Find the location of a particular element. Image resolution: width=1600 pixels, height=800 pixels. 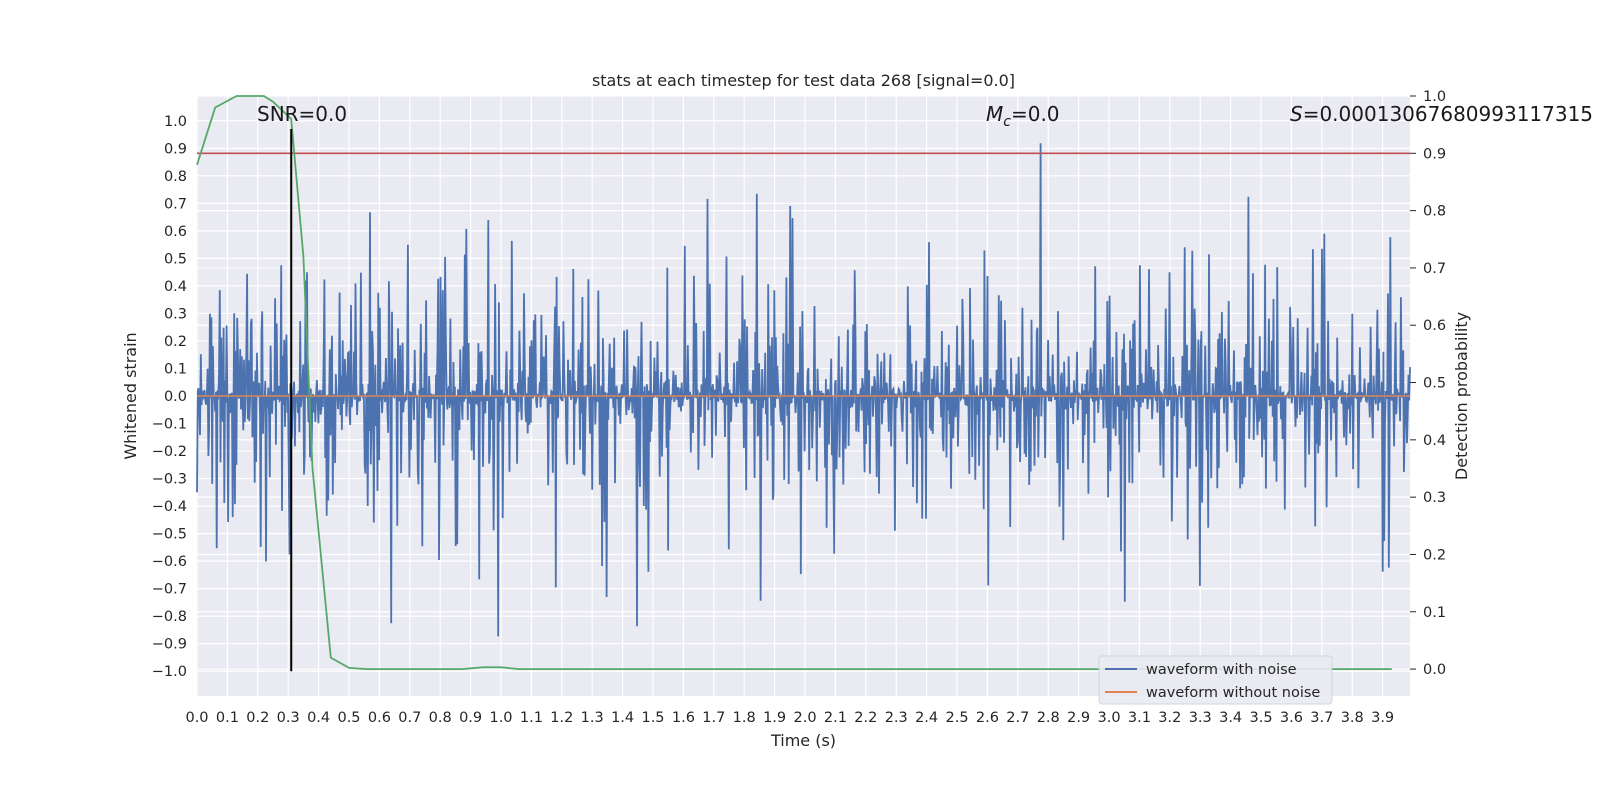

y-tick-label: 0.1 is located at coordinates (175, 369).